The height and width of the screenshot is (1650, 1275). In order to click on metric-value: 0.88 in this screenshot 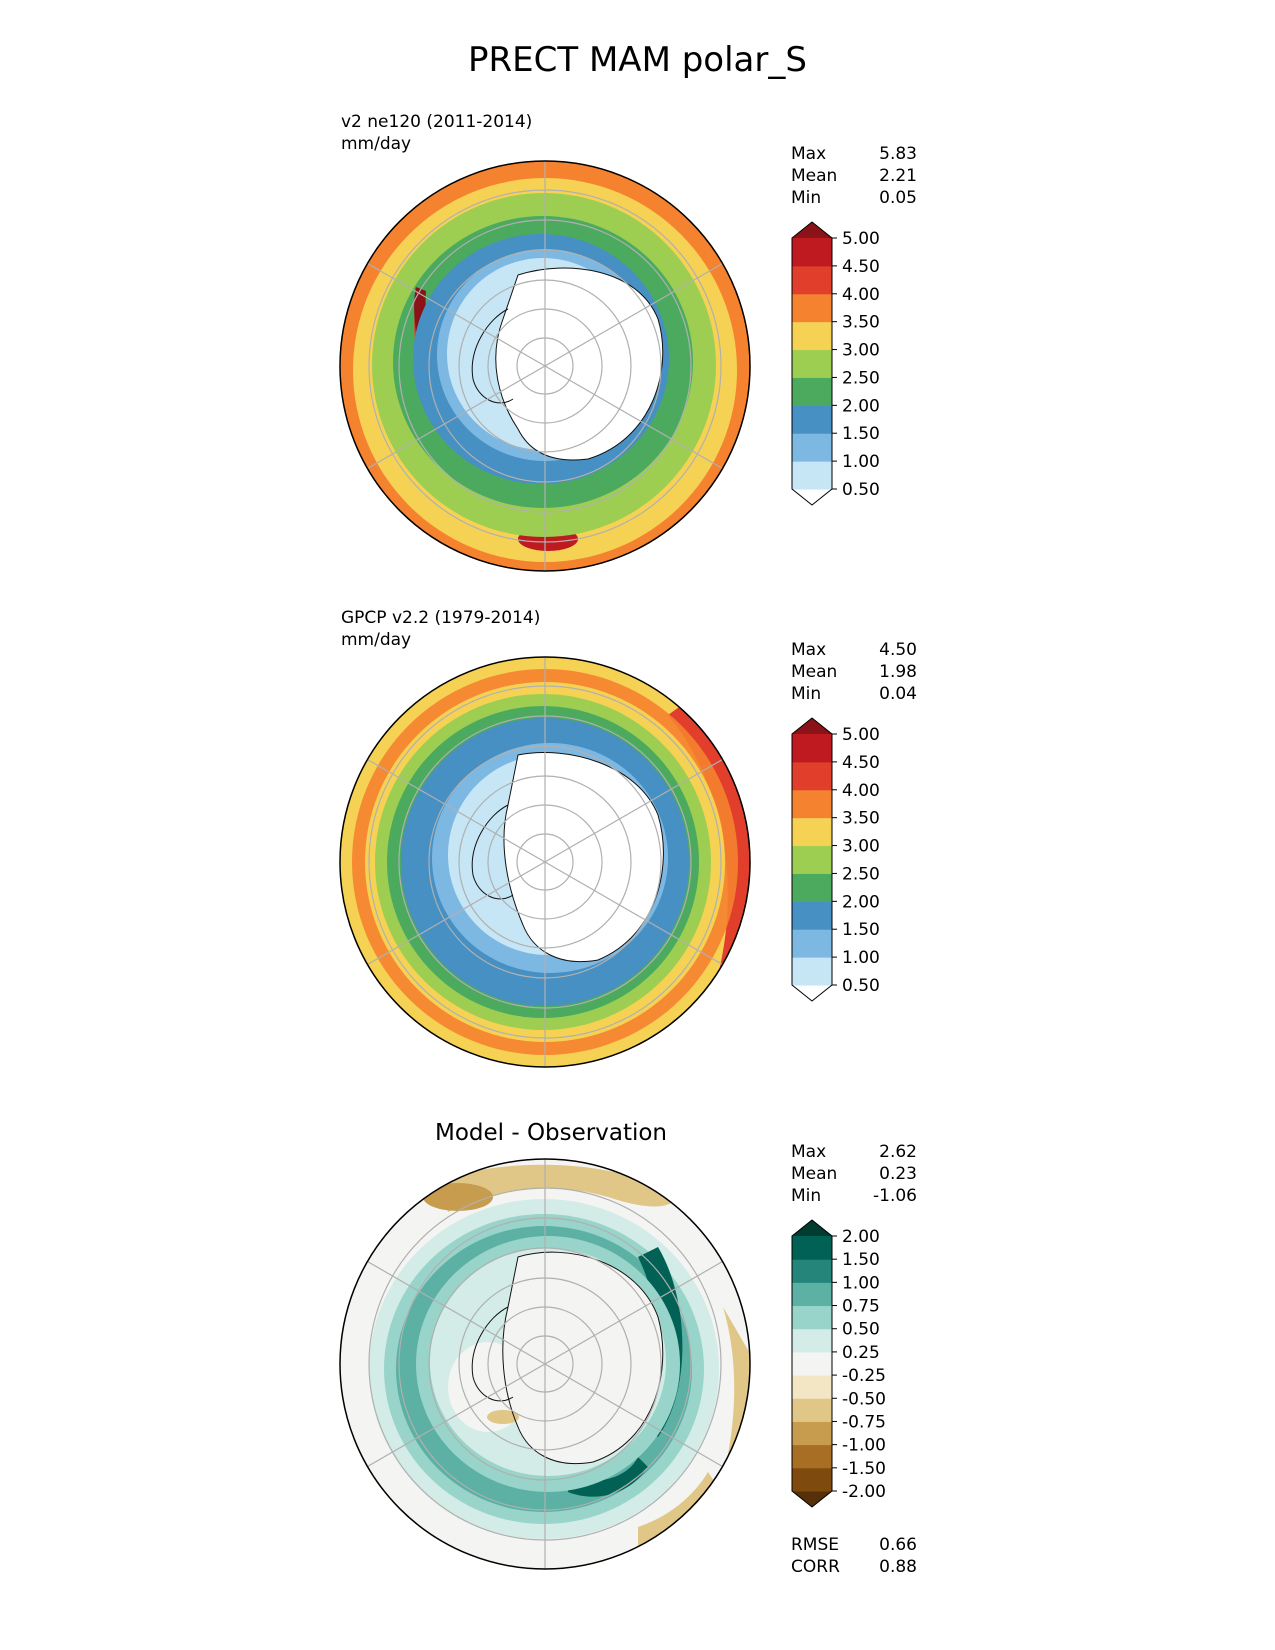, I will do `click(898, 1567)`.